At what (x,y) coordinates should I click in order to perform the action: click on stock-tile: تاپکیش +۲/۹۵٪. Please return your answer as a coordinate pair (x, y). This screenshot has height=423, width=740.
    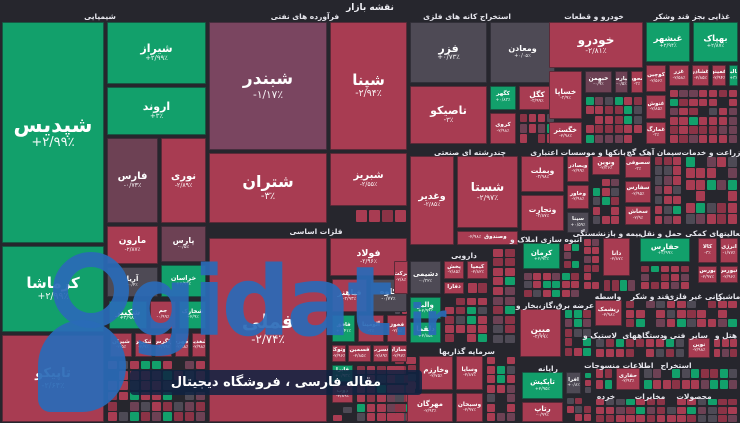
    Looking at the image, I should click on (542, 385).